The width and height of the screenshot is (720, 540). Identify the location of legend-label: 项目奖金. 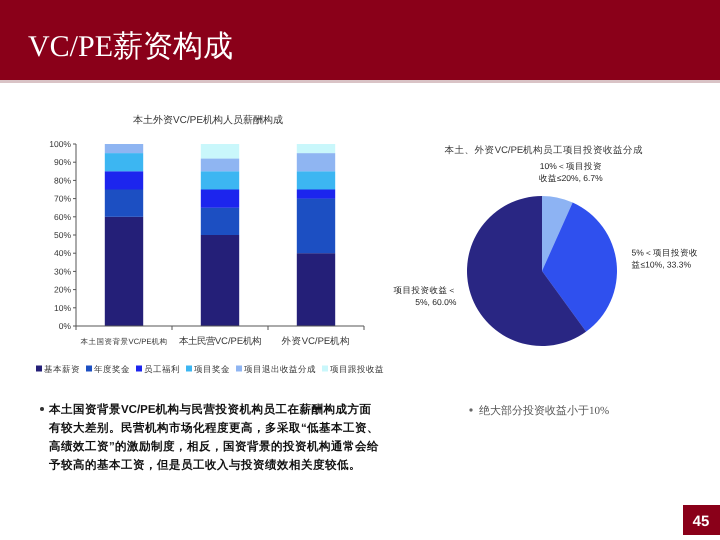
(212, 369).